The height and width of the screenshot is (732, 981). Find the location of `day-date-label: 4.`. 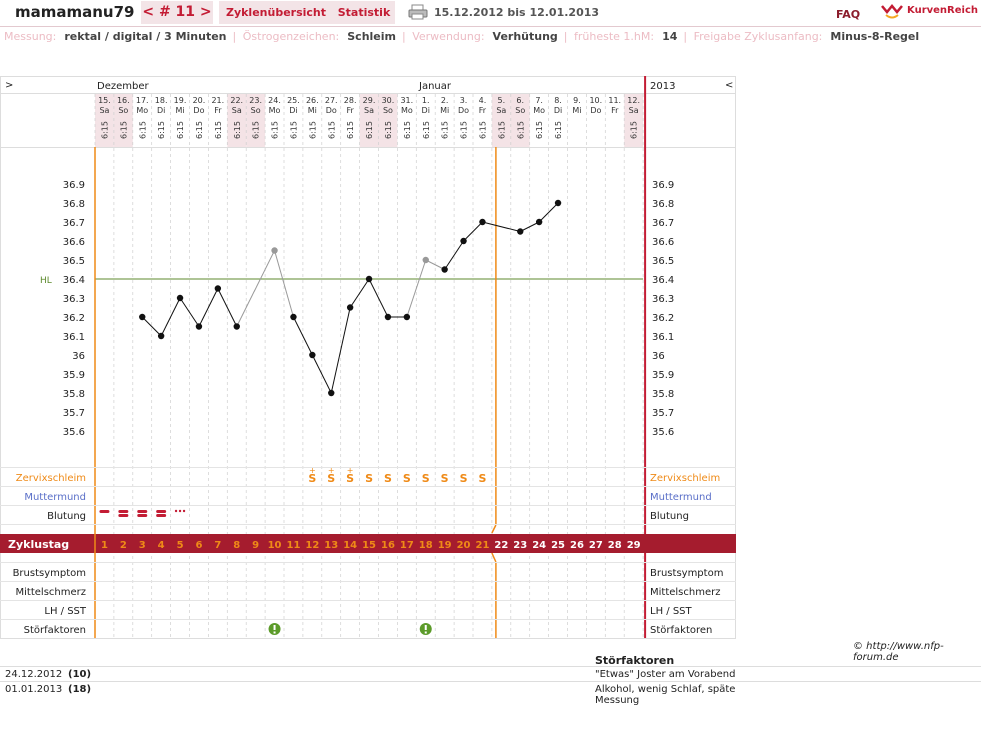

day-date-label: 4. is located at coordinates (483, 100).